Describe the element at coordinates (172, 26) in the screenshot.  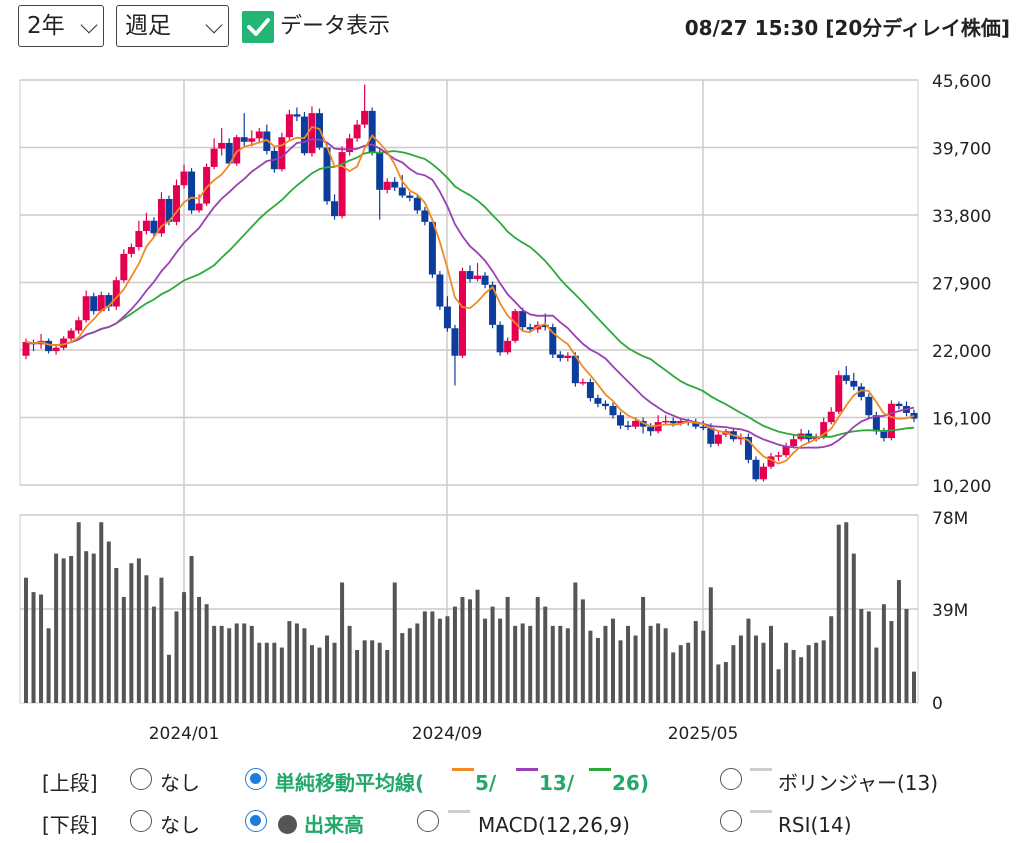
I see `interval-select: 週足` at that location.